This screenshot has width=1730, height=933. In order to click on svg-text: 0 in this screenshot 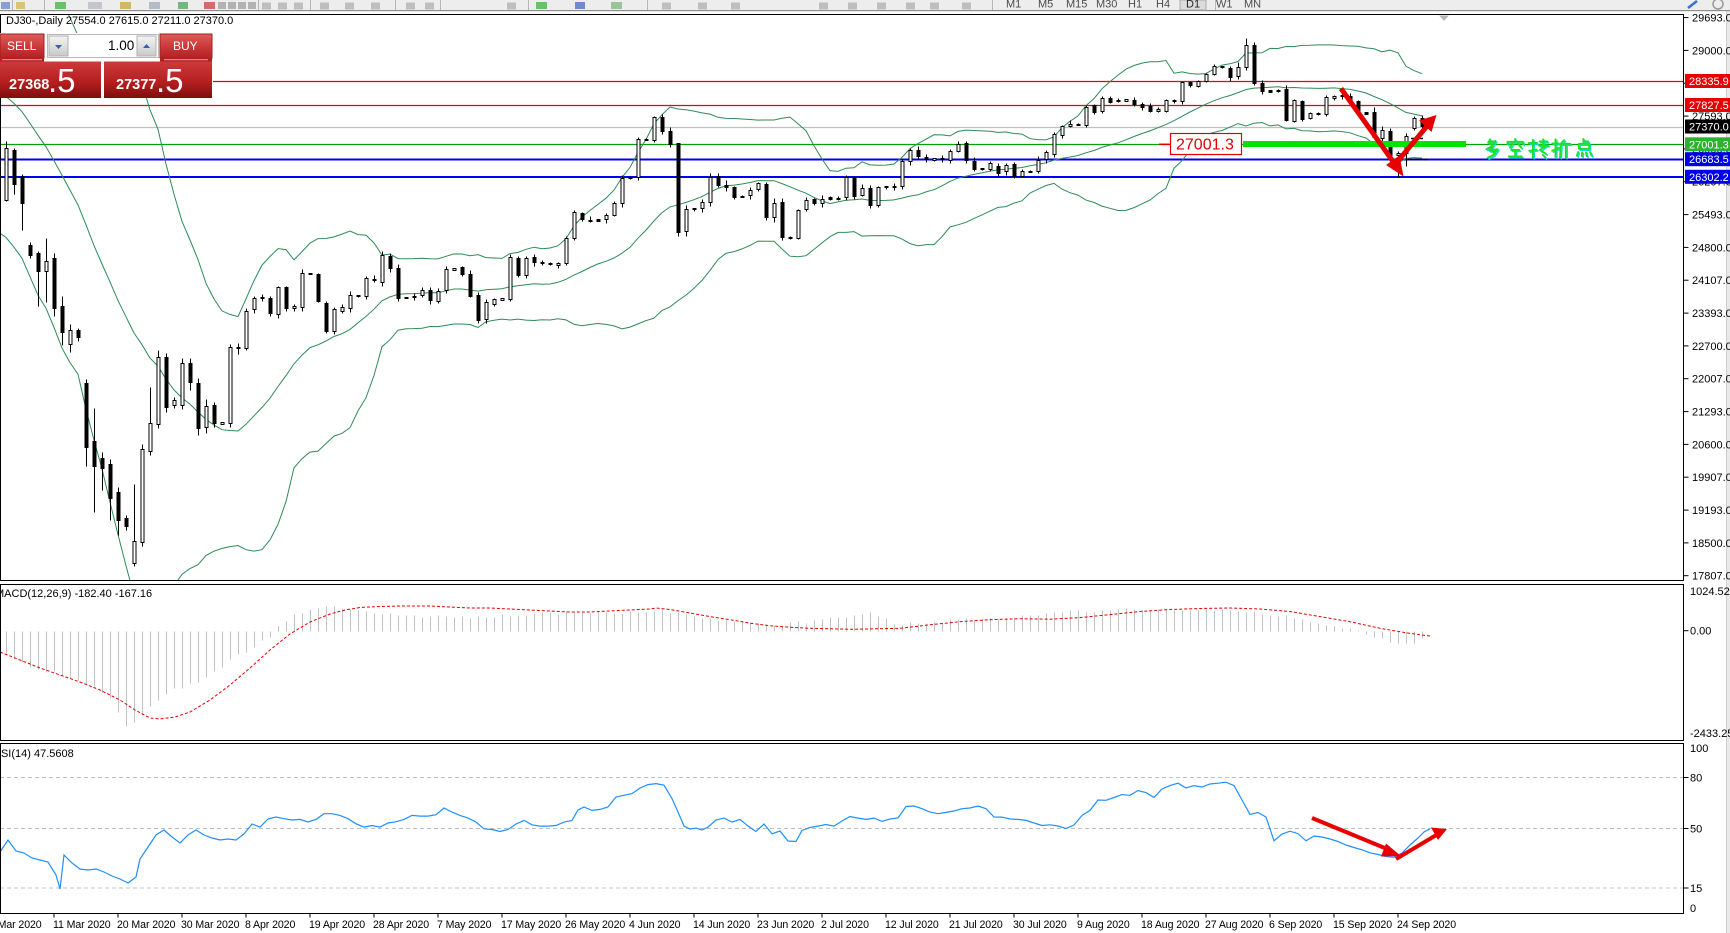, I will do `click(1693, 909)`.